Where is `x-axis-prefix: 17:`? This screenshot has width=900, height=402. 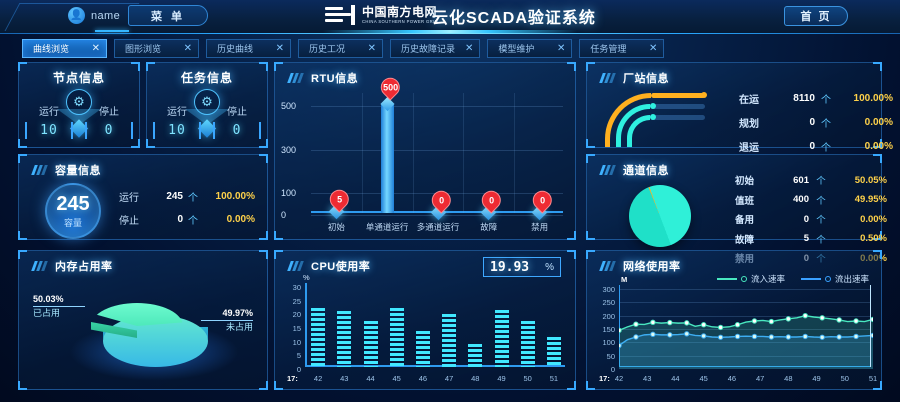
x-axis-prefix: 17: is located at coordinates (604, 378).